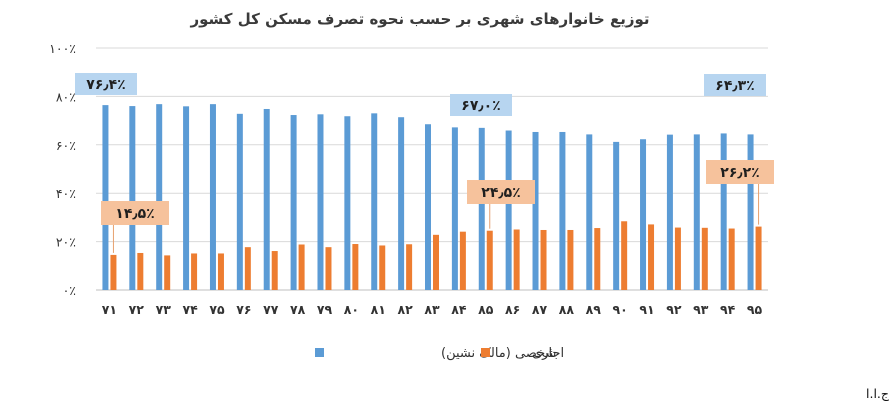  Describe the element at coordinates (66, 96) in the screenshot. I see `y-tick-label: ۸۰٪` at that location.